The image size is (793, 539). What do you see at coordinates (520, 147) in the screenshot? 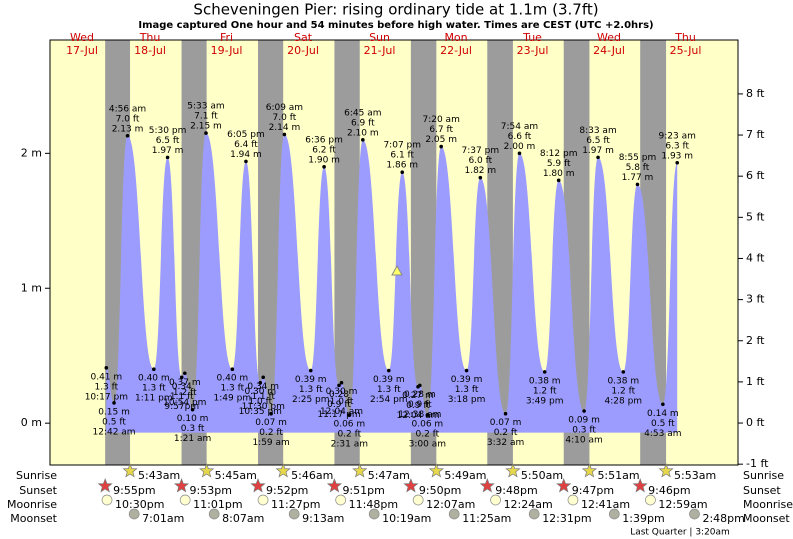
I see `tide-height: 2.00 m` at bounding box center [520, 147].